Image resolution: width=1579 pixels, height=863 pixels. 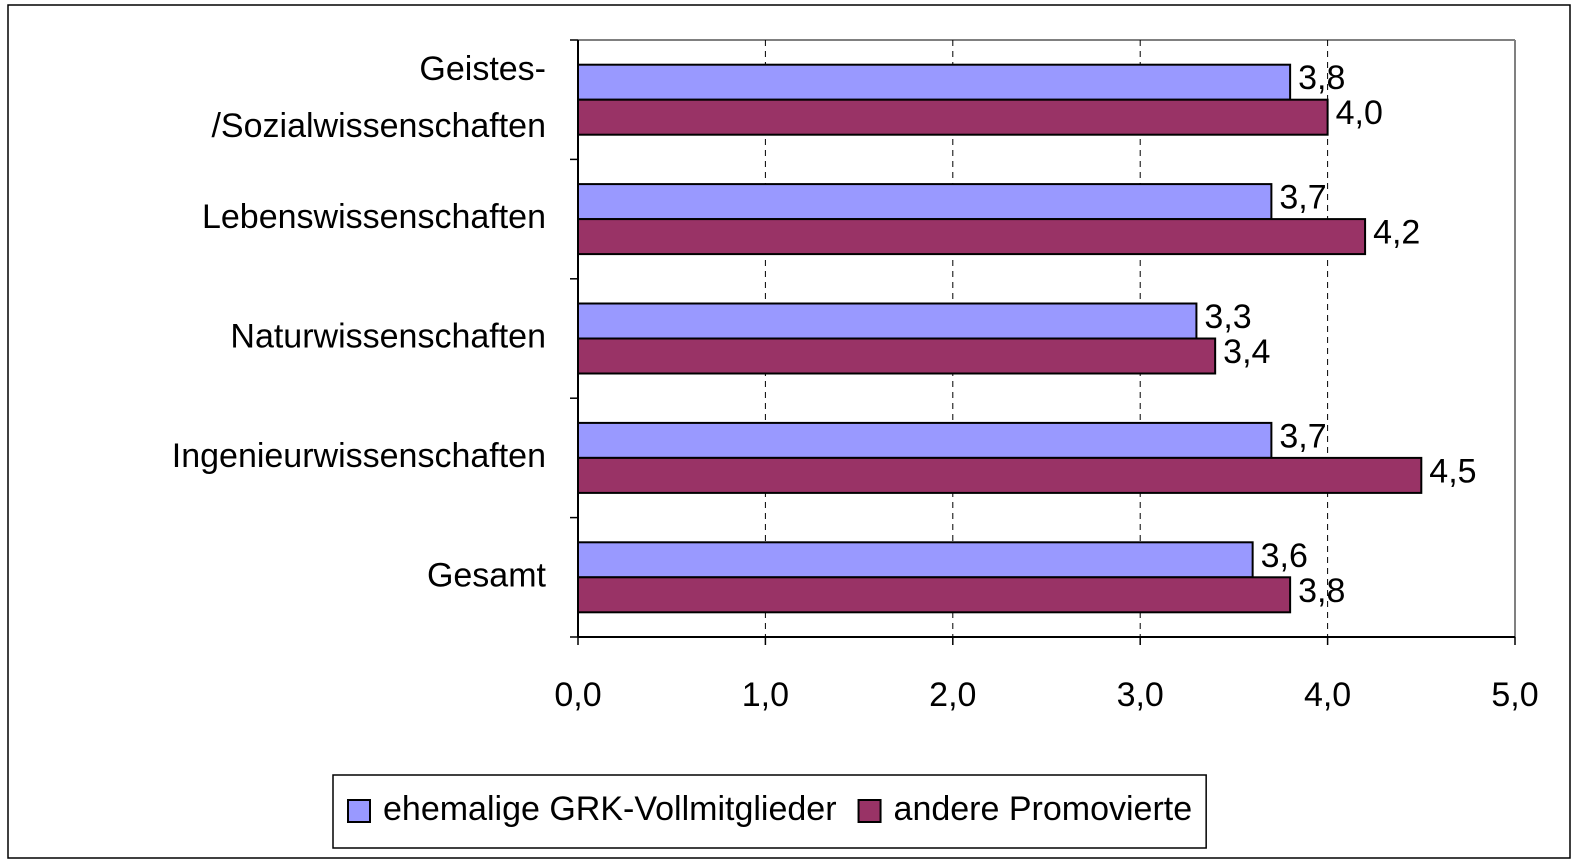 I want to click on legend-box, so click(x=769, y=811).